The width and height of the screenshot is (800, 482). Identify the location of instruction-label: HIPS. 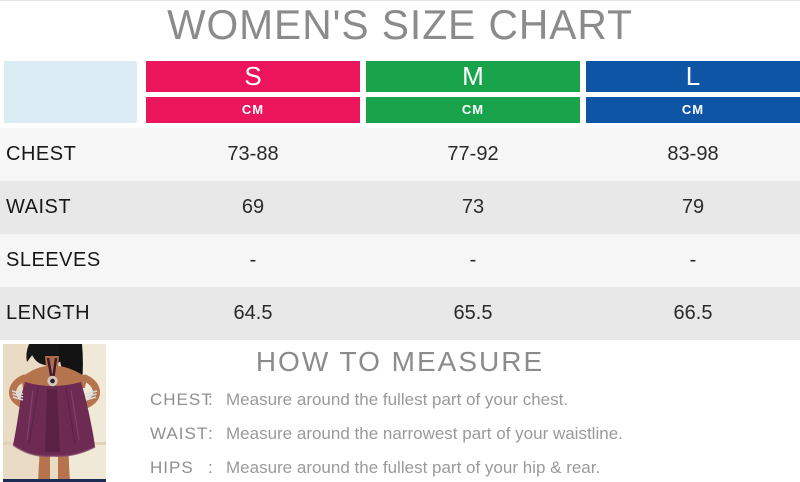
(172, 467).